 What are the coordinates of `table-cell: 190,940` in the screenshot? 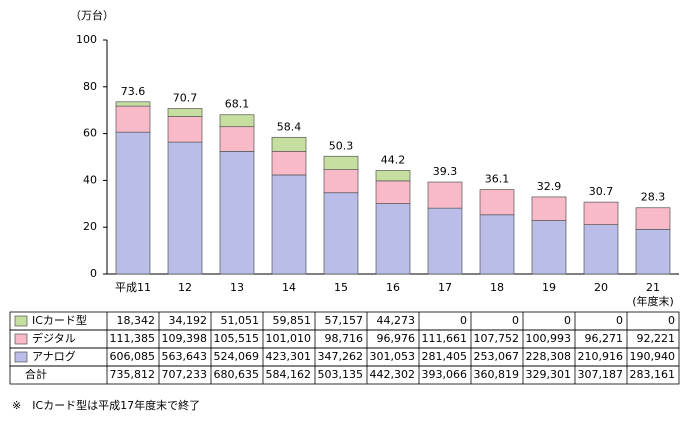 It's located at (653, 356).